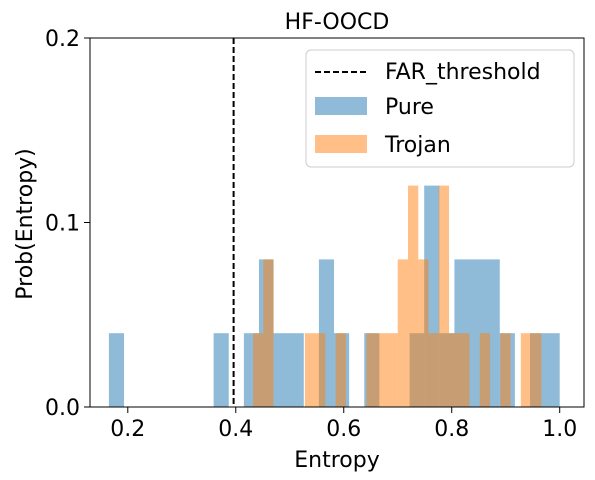  Describe the element at coordinates (341, 106) in the screenshot. I see `legend-pure-swatch` at that location.